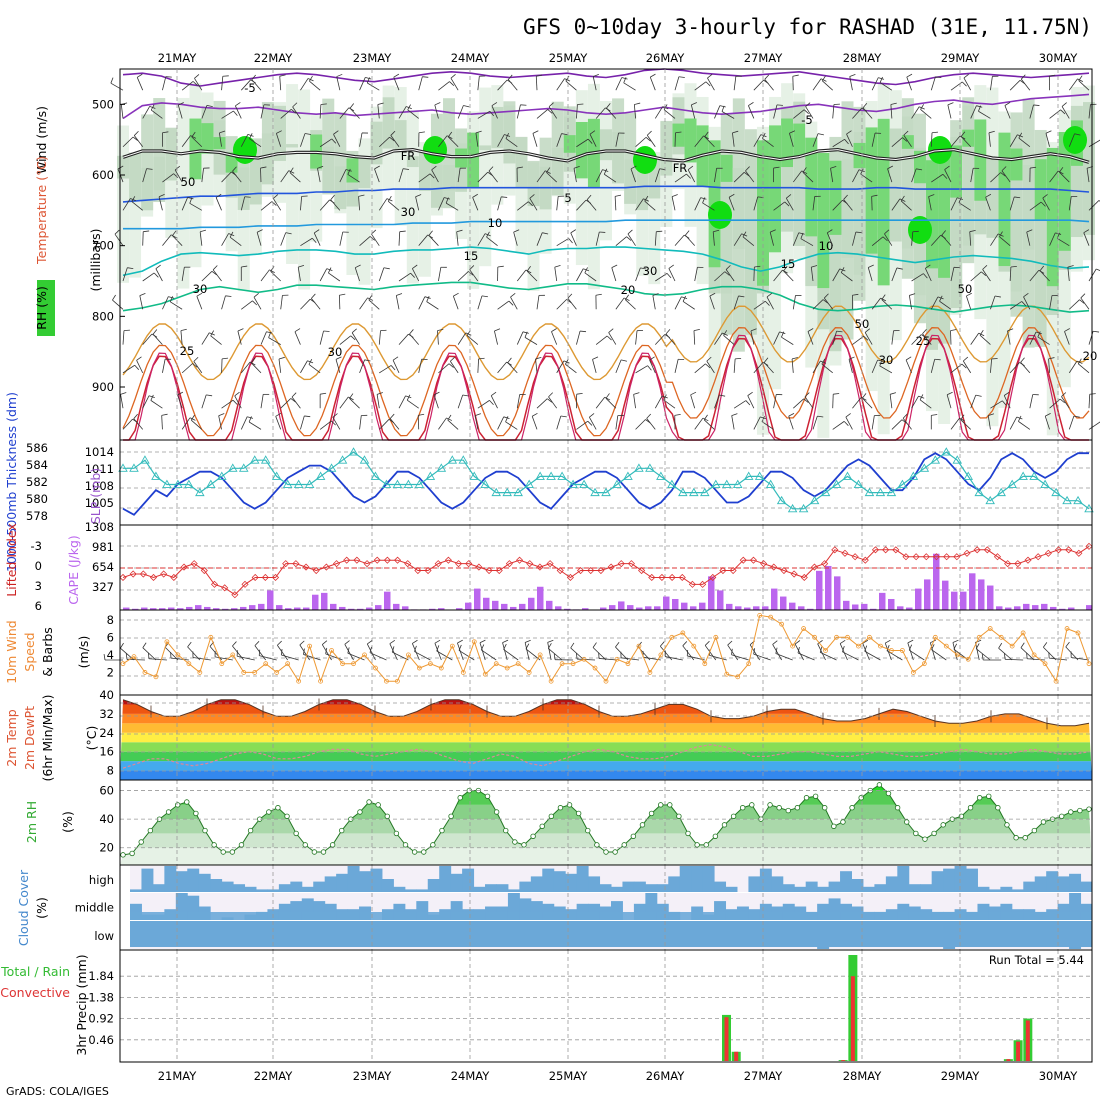 Image resolution: width=1100 pixels, height=1100 pixels. Describe the element at coordinates (666, 148) in the screenshot. I see `rh-shade-mid` at that location.